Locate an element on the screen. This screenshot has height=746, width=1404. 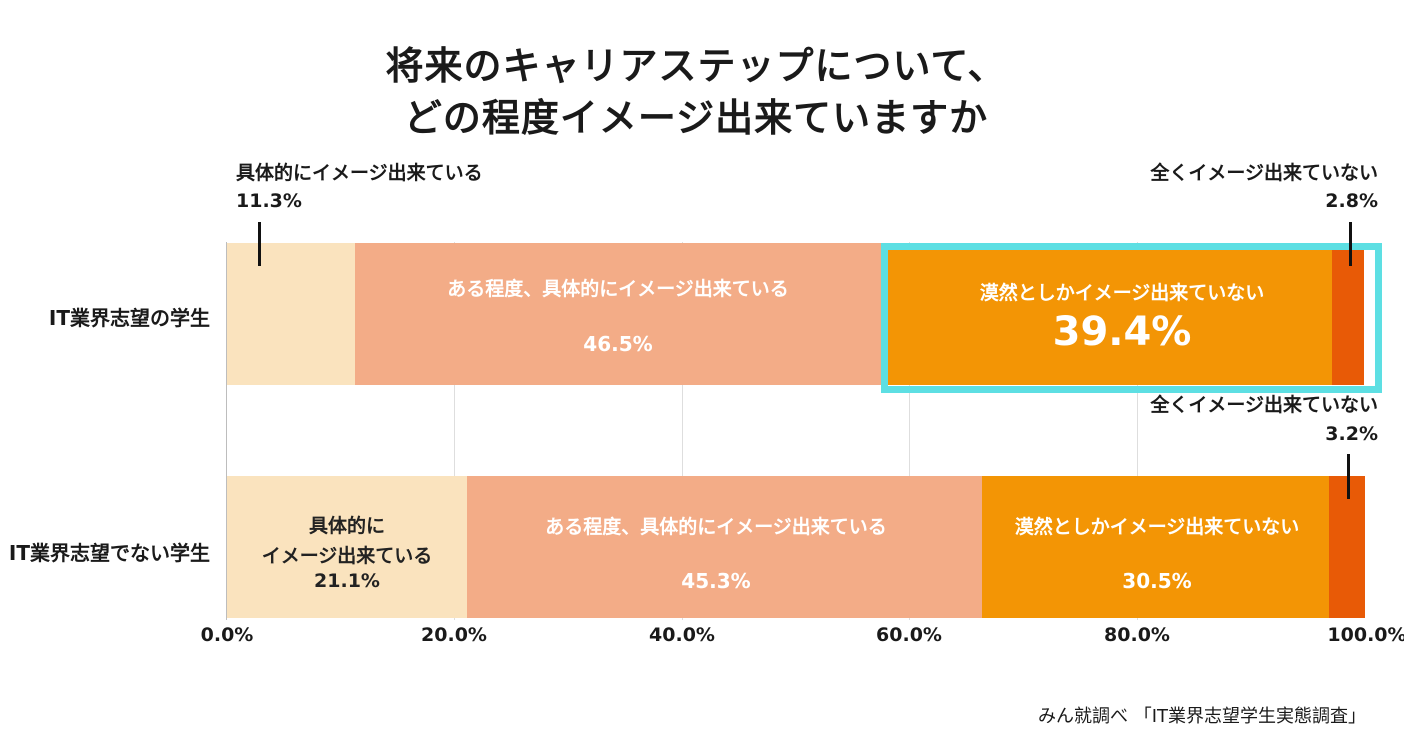
data-label: 45.3% is located at coordinates (716, 581).